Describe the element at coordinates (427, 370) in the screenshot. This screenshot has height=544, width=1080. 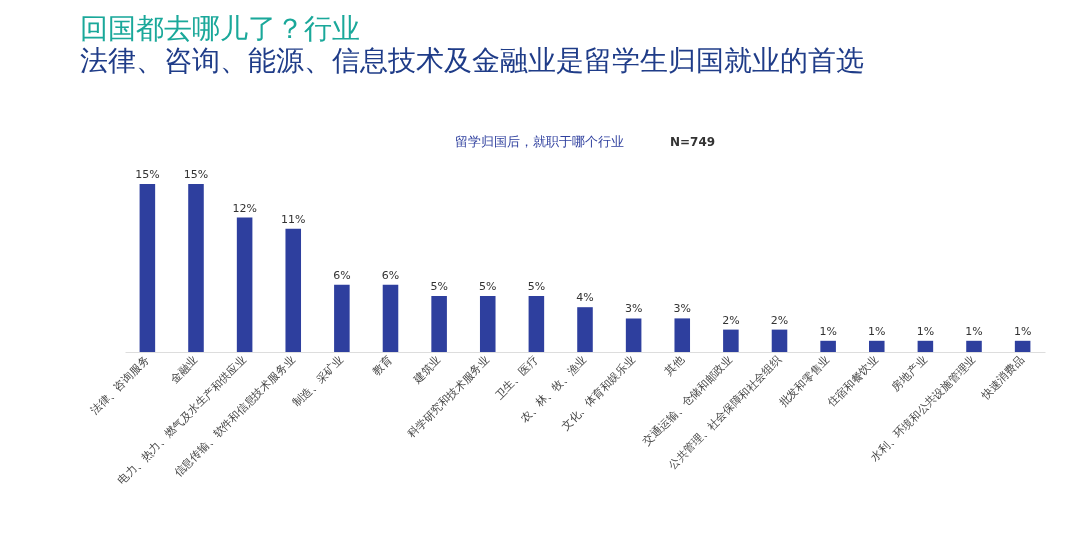
I see `x-tick-label: 建筑业` at that location.